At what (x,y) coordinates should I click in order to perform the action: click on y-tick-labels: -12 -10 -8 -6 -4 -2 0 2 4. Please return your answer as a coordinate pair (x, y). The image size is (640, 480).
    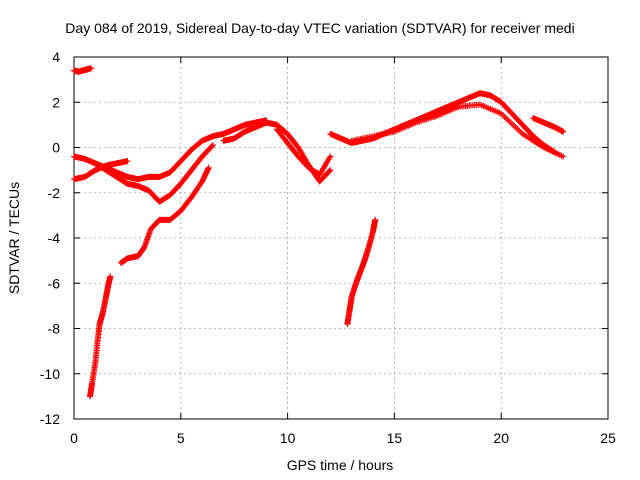
    Looking at the image, I should click on (50, 238).